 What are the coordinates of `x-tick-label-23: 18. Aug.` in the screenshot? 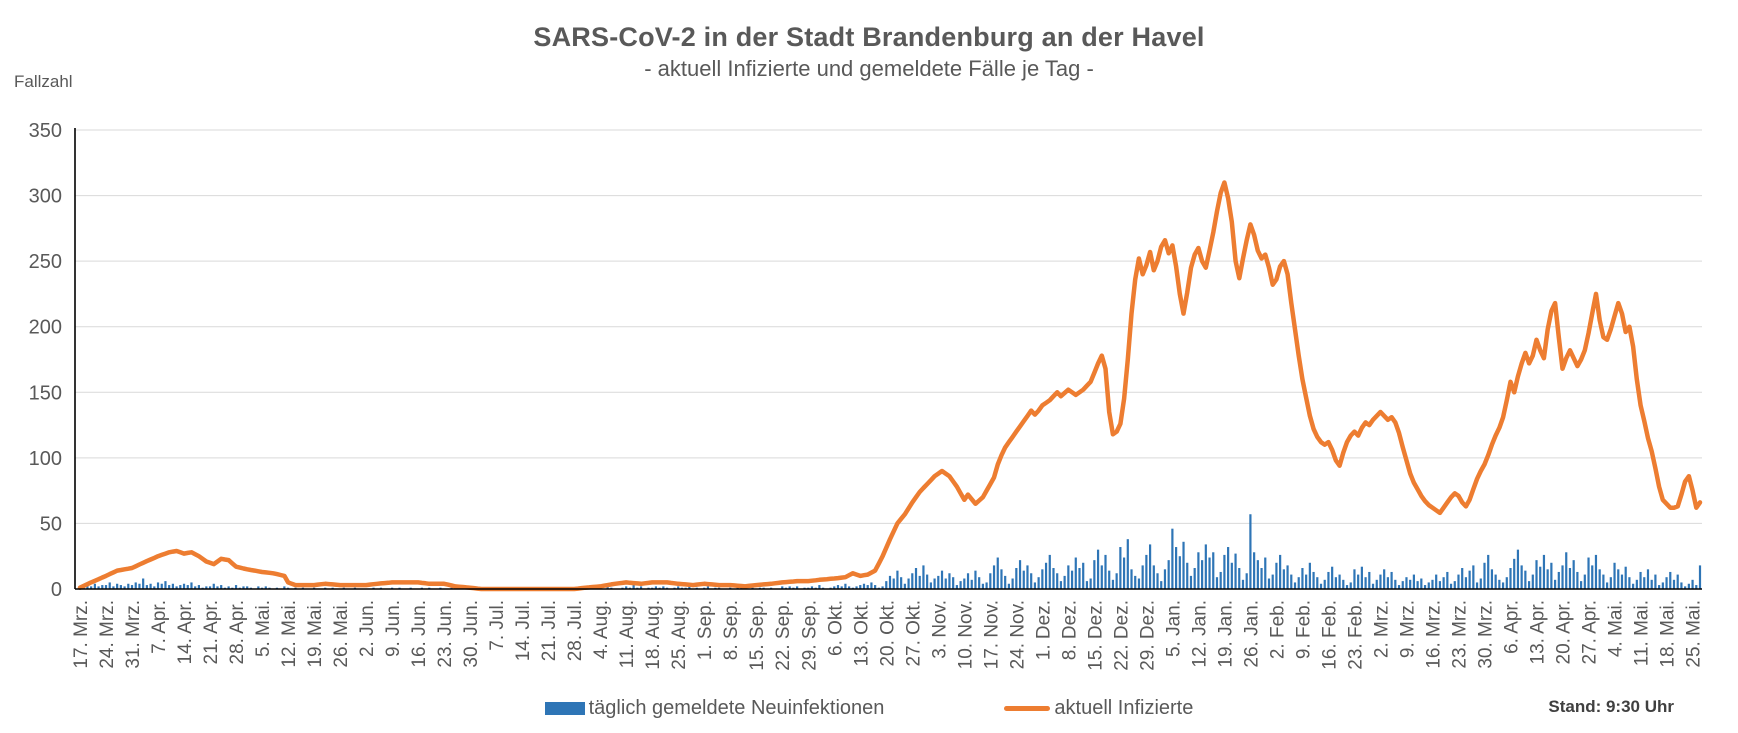 It's located at (653, 635).